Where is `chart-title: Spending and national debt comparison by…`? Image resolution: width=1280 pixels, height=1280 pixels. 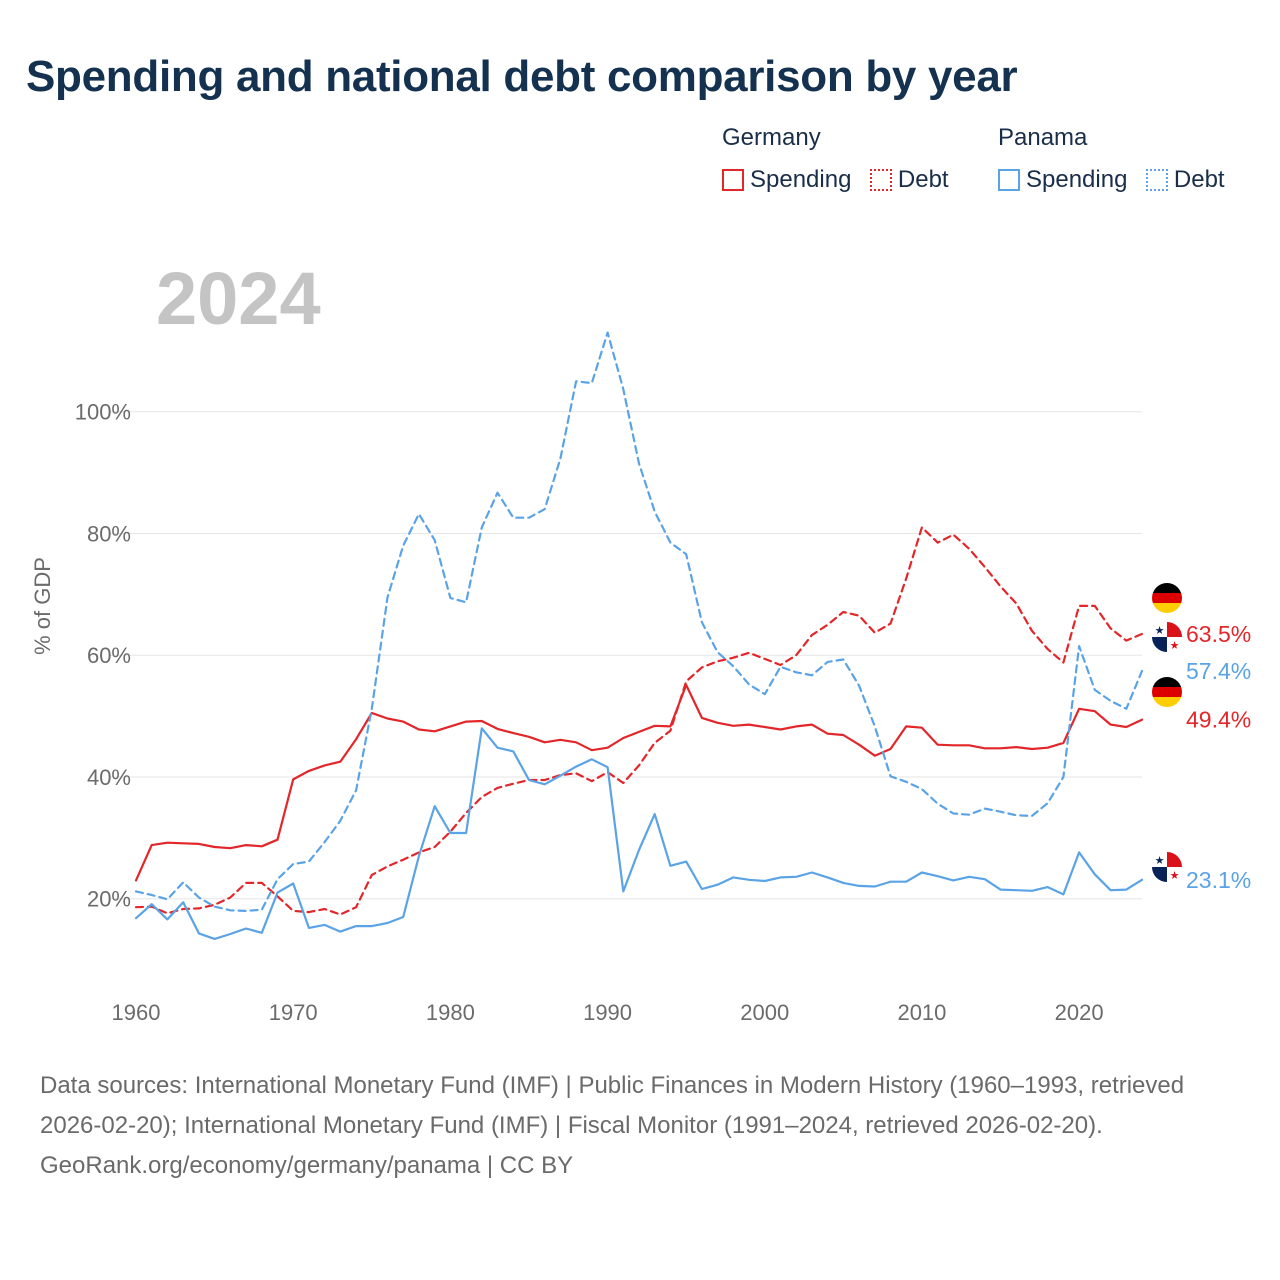
chart-title: Spending and national debt comparison by… is located at coordinates (522, 76).